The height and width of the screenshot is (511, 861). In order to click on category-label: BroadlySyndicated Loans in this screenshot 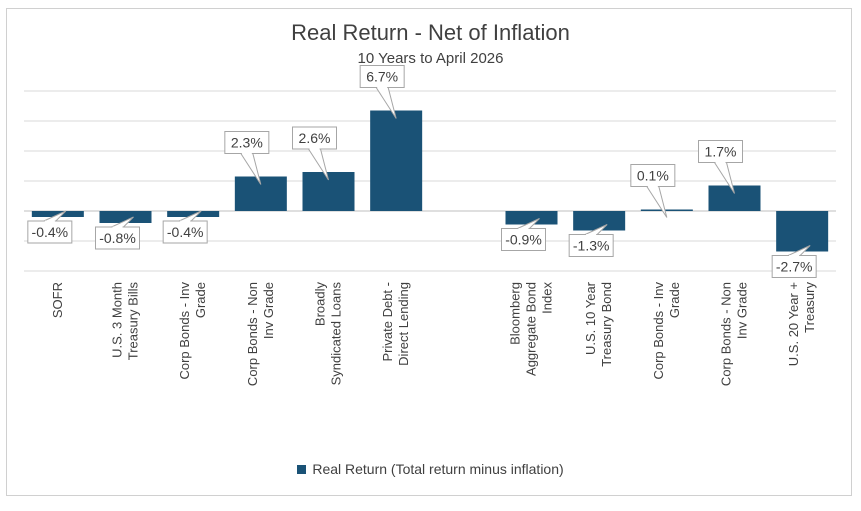, I will do `click(328, 334)`.